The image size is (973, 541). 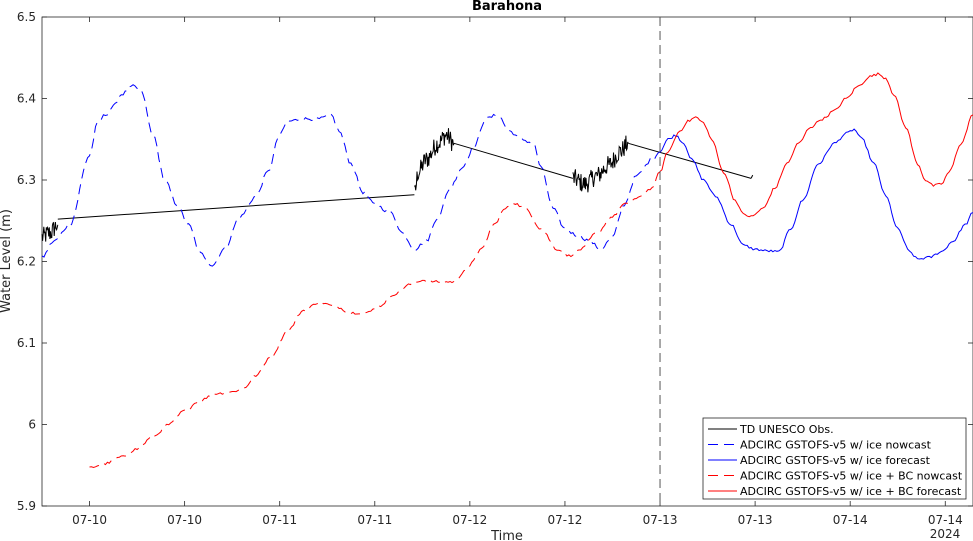 What do you see at coordinates (507, 7) in the screenshot?
I see `chart-title: Barahona` at bounding box center [507, 7].